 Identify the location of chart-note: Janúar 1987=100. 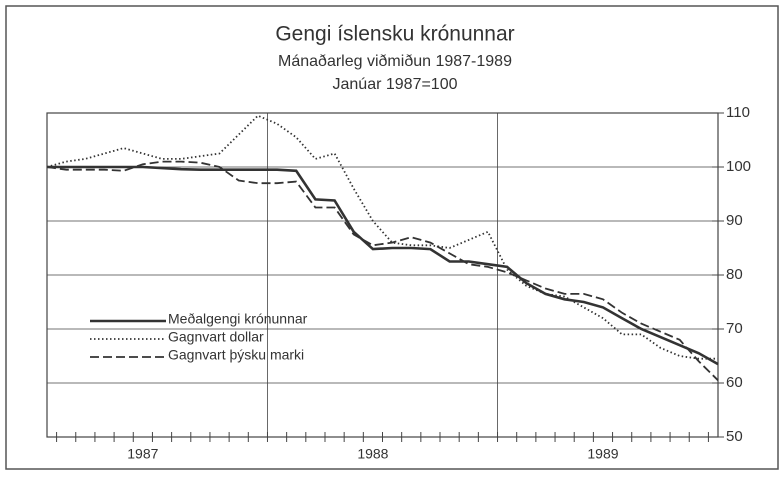
(395, 84).